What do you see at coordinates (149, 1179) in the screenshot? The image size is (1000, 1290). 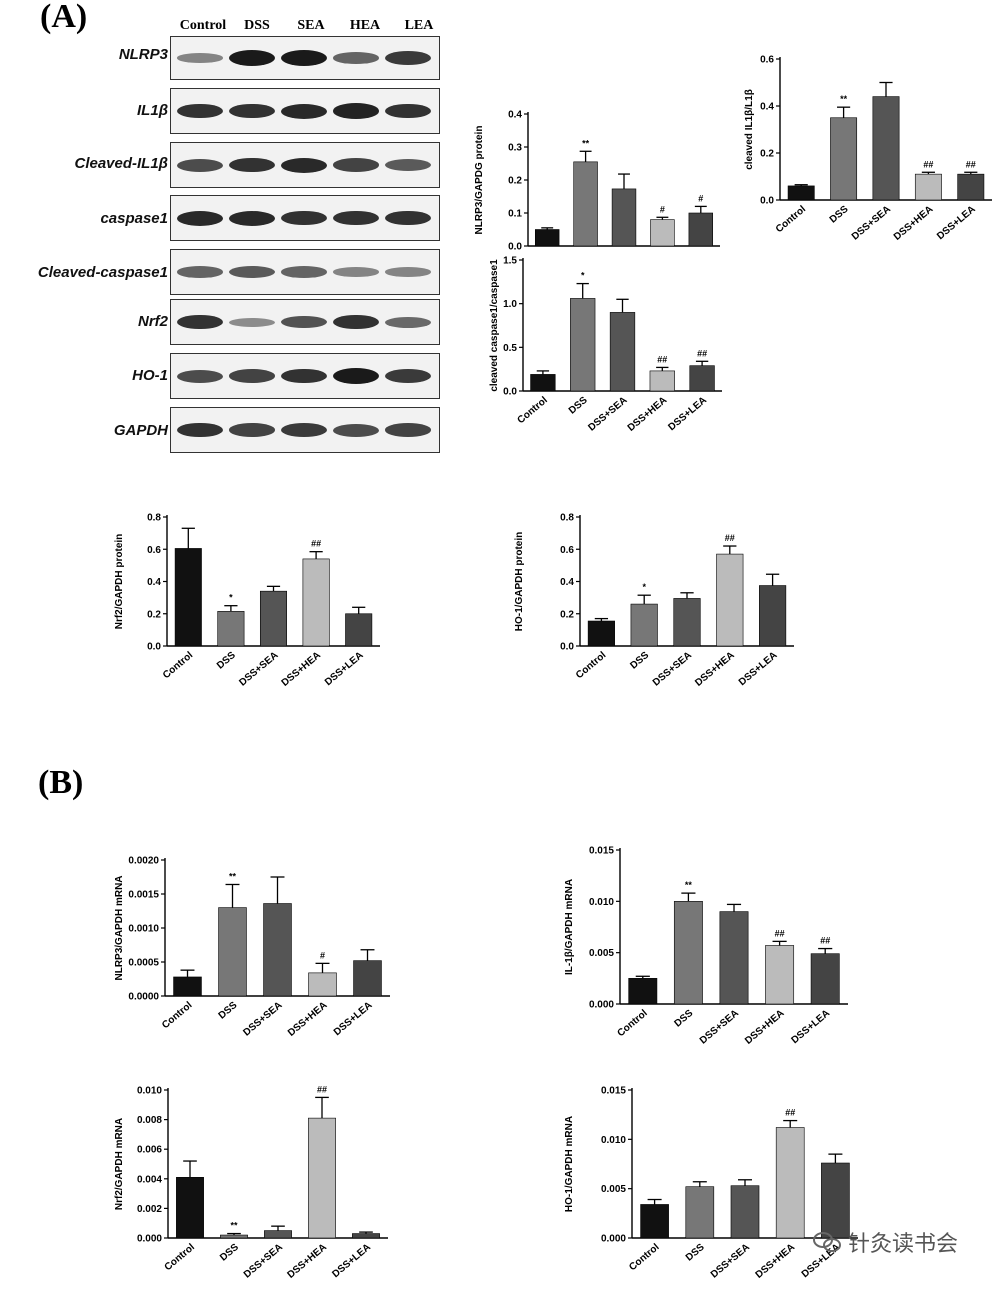 I see `y-tick-label: 0.004` at bounding box center [149, 1179].